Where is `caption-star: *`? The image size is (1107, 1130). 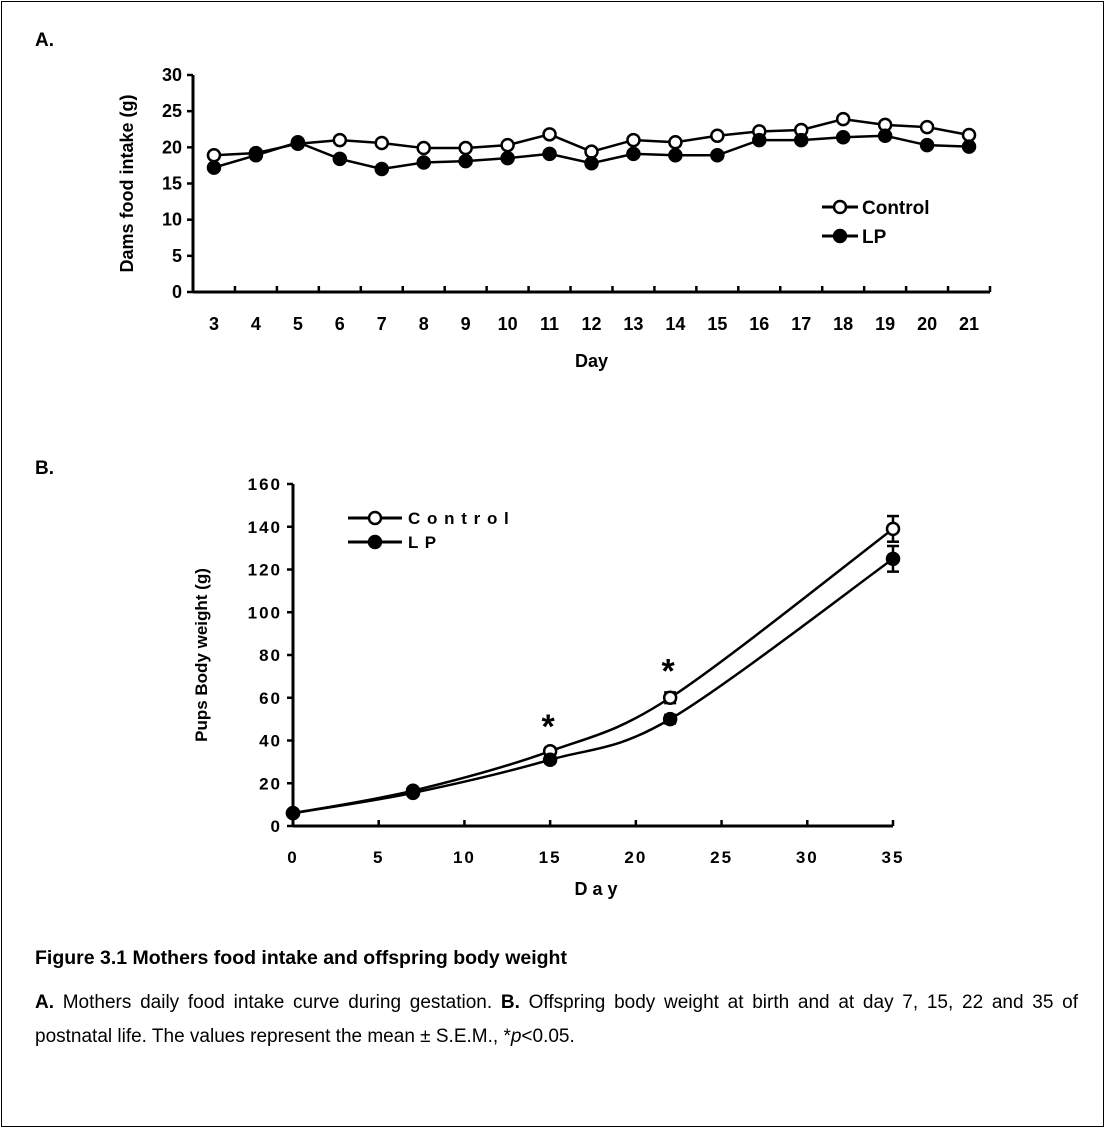 caption-star: * is located at coordinates (507, 1036).